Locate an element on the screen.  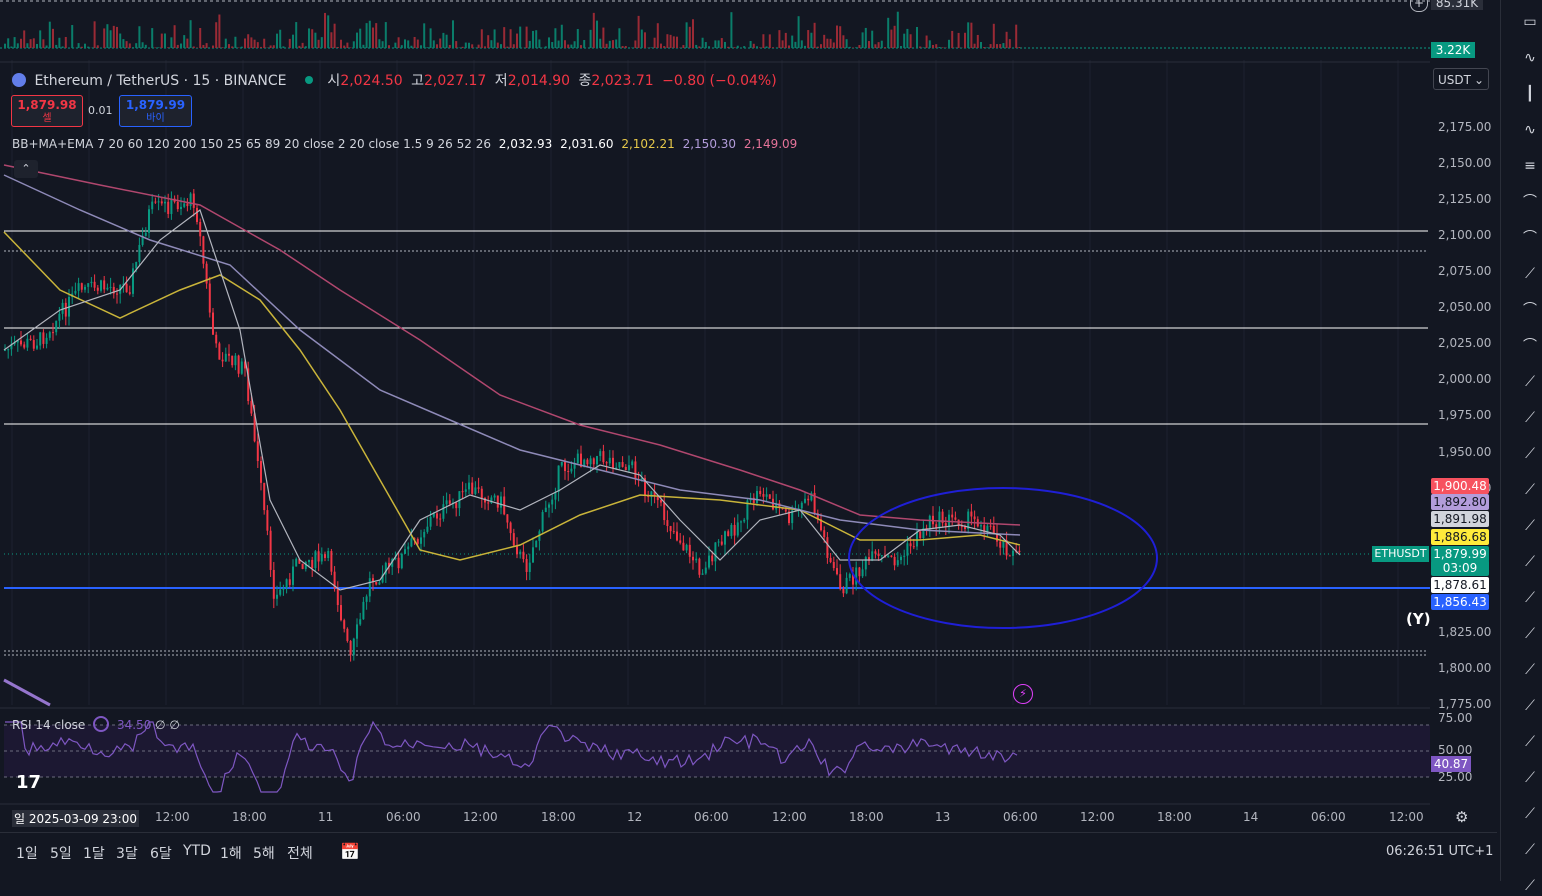
buy-button: 1,879.99 바이 is located at coordinates (155, 111).